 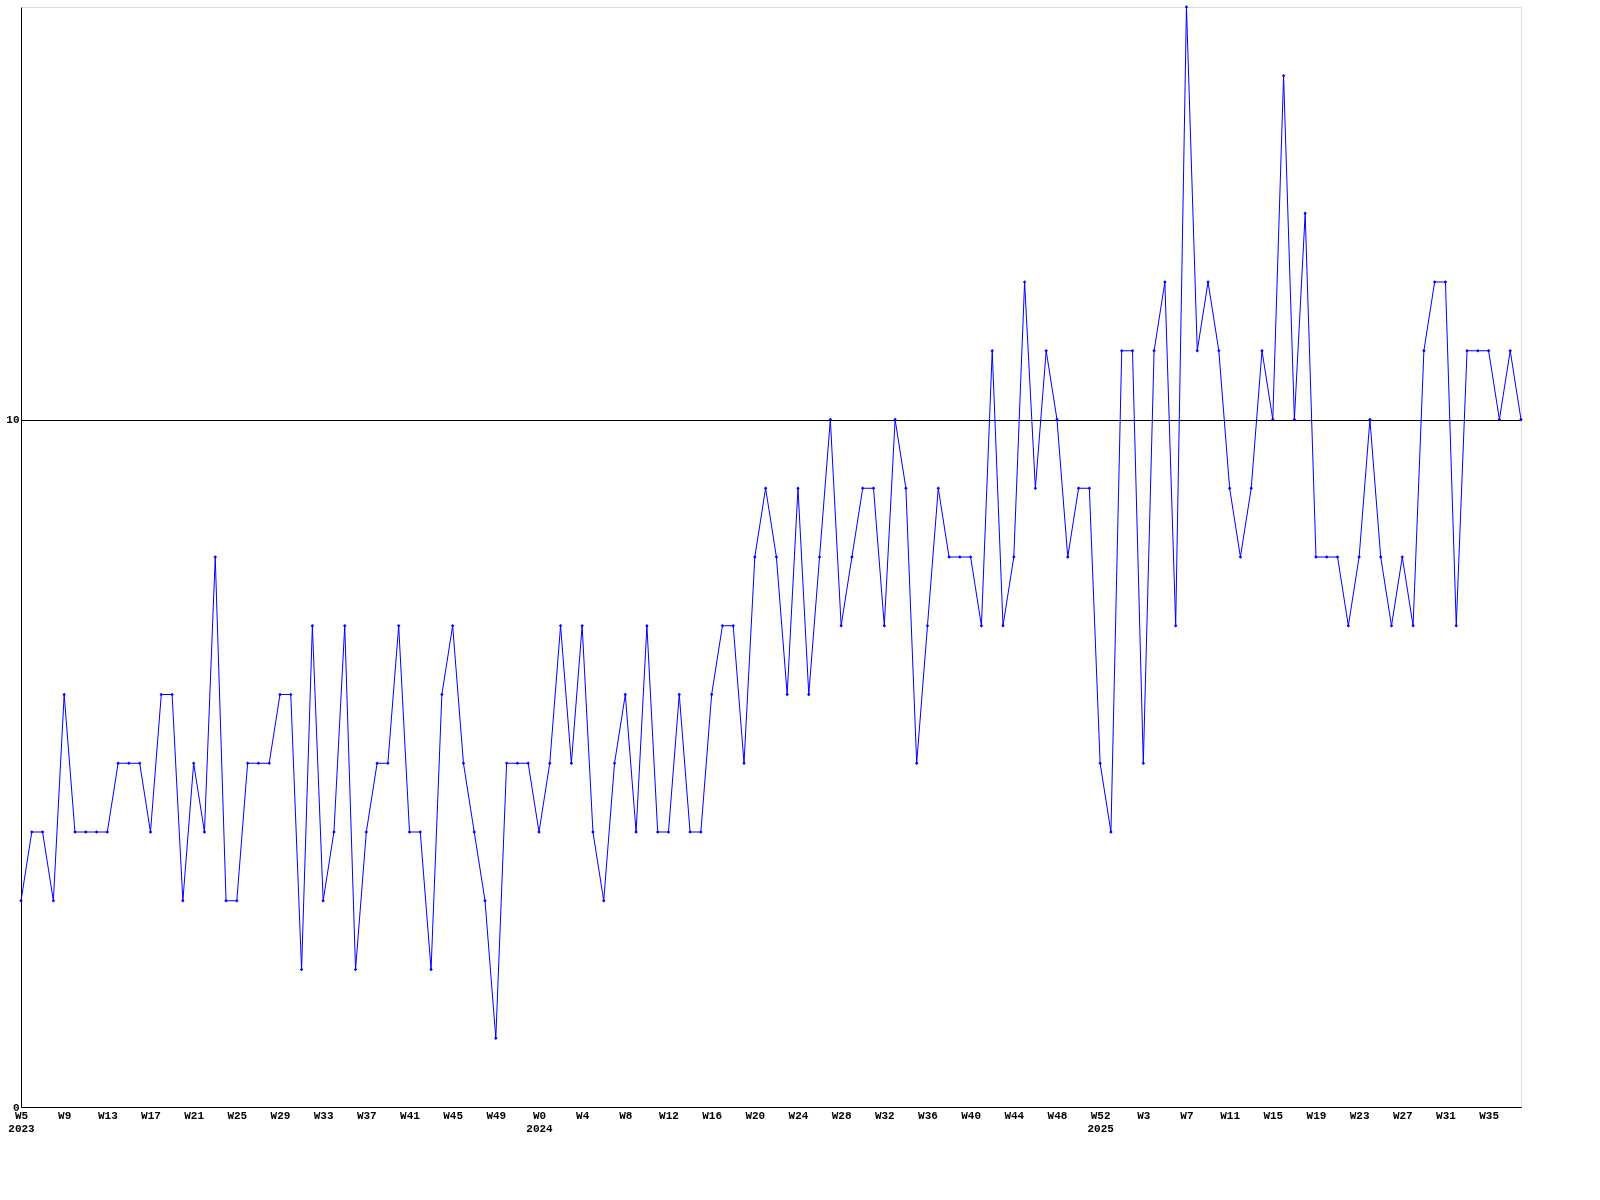 I want to click on y-tick-label: 10, so click(x=13, y=420).